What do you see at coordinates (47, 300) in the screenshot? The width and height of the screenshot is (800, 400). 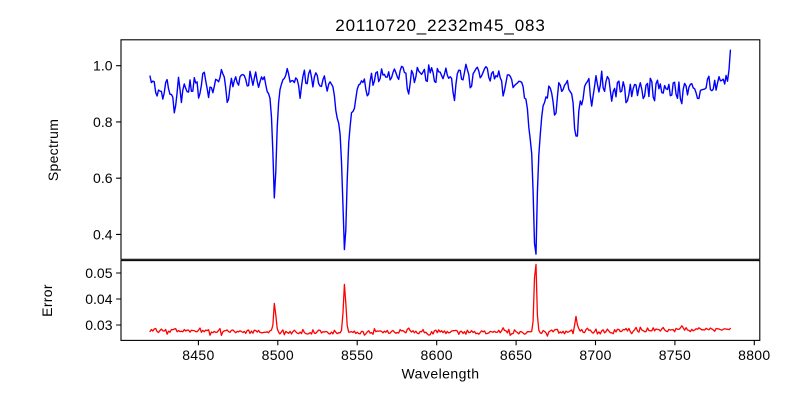 I see `svg-text: Error` at bounding box center [47, 300].